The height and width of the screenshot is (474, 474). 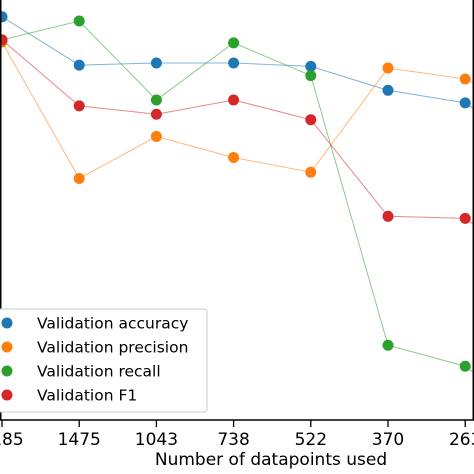 What do you see at coordinates (112, 348) in the screenshot?
I see `legend-label-validation-precision: Validation precision` at bounding box center [112, 348].